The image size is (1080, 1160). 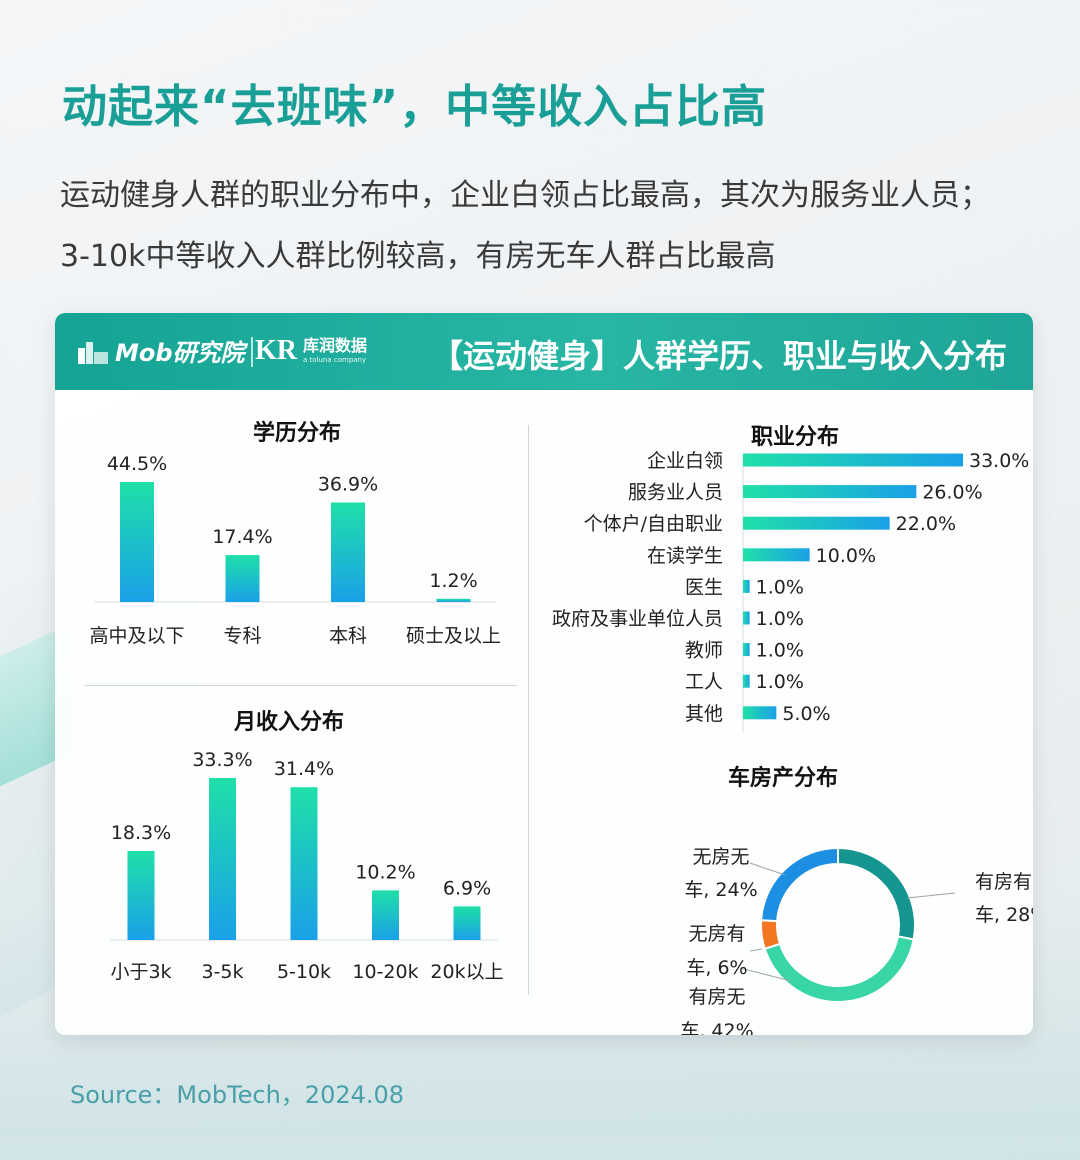 What do you see at coordinates (348, 484) in the screenshot?
I see `edu-value-label: 36.9%` at bounding box center [348, 484].